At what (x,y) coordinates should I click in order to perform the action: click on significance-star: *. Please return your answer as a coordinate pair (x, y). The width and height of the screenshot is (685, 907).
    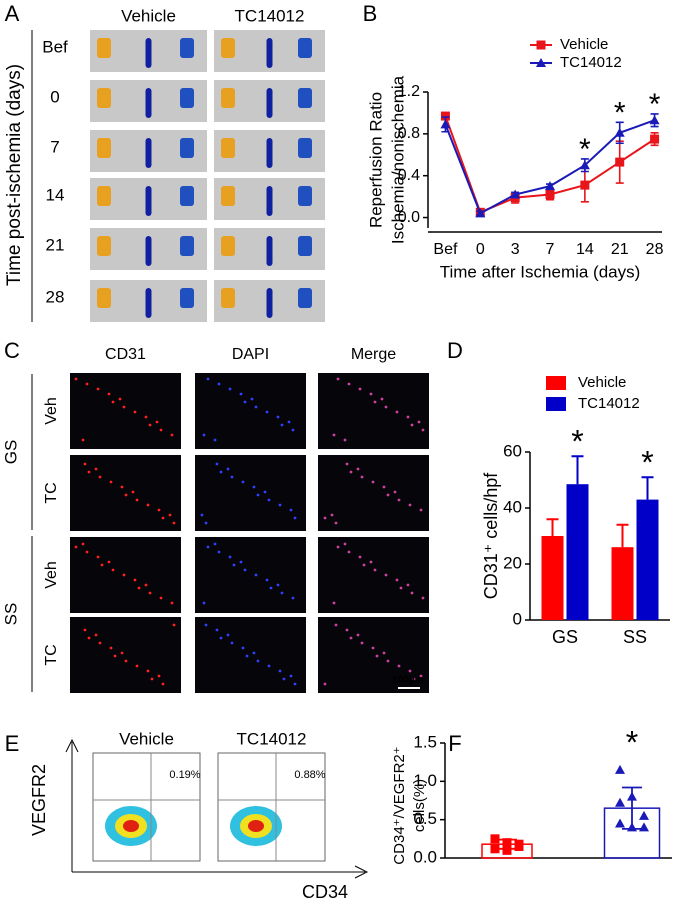
    Looking at the image, I should click on (647, 463).